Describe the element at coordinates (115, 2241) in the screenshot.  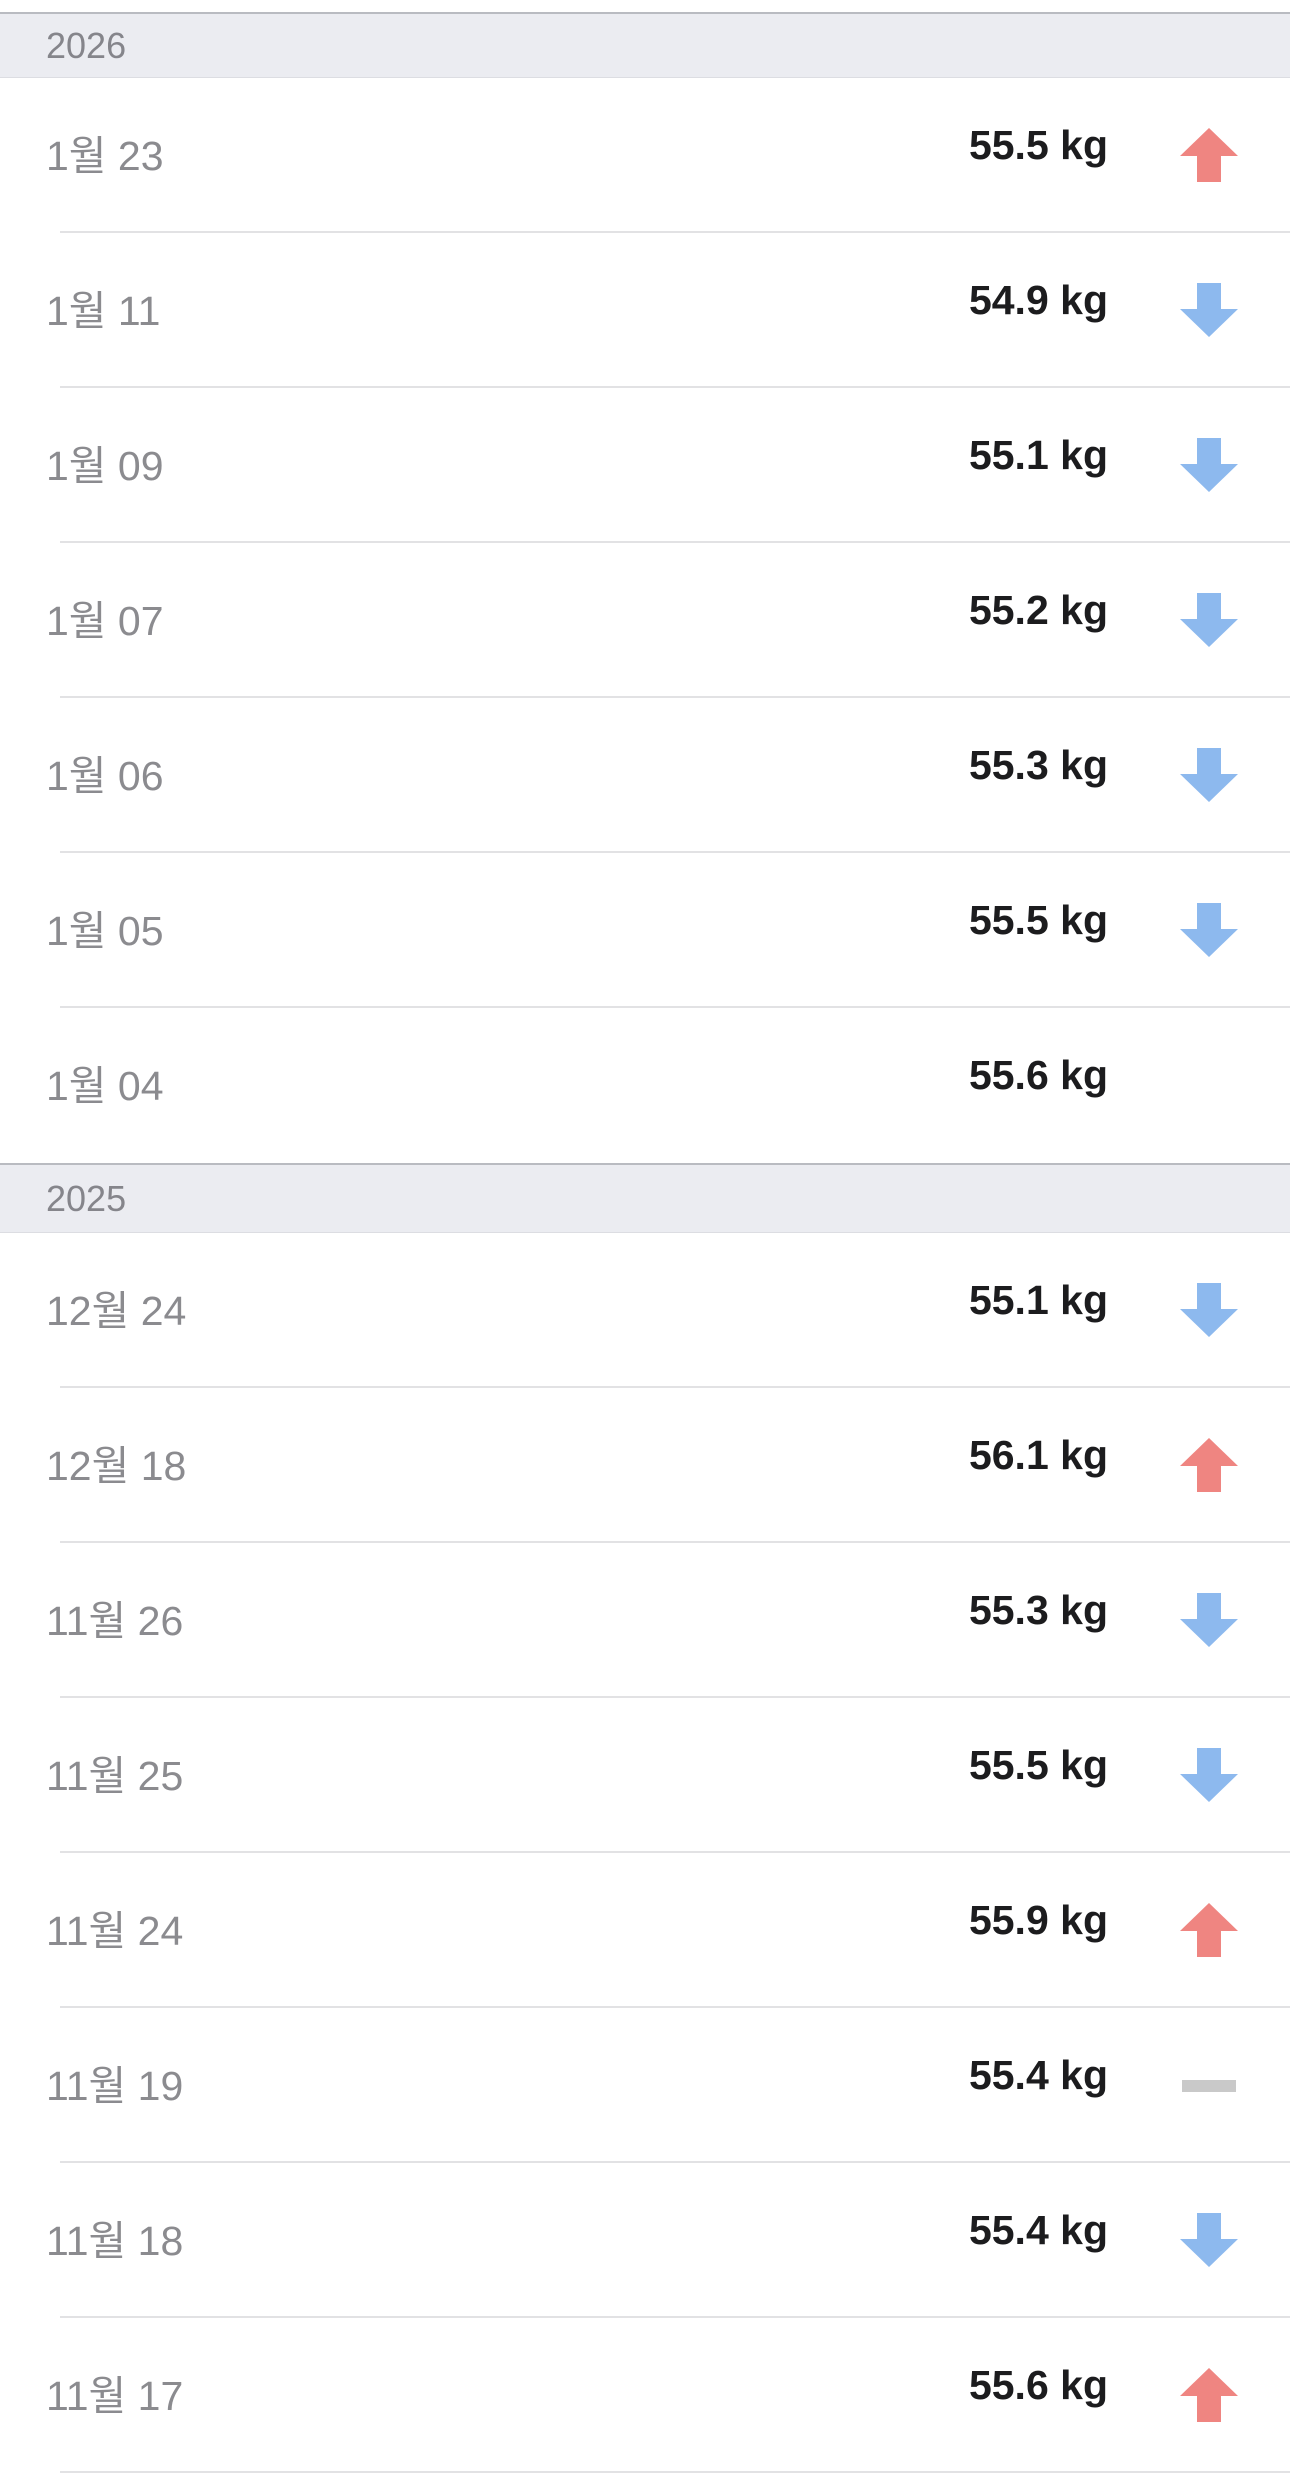
I see `entry-date: 11월 18` at that location.